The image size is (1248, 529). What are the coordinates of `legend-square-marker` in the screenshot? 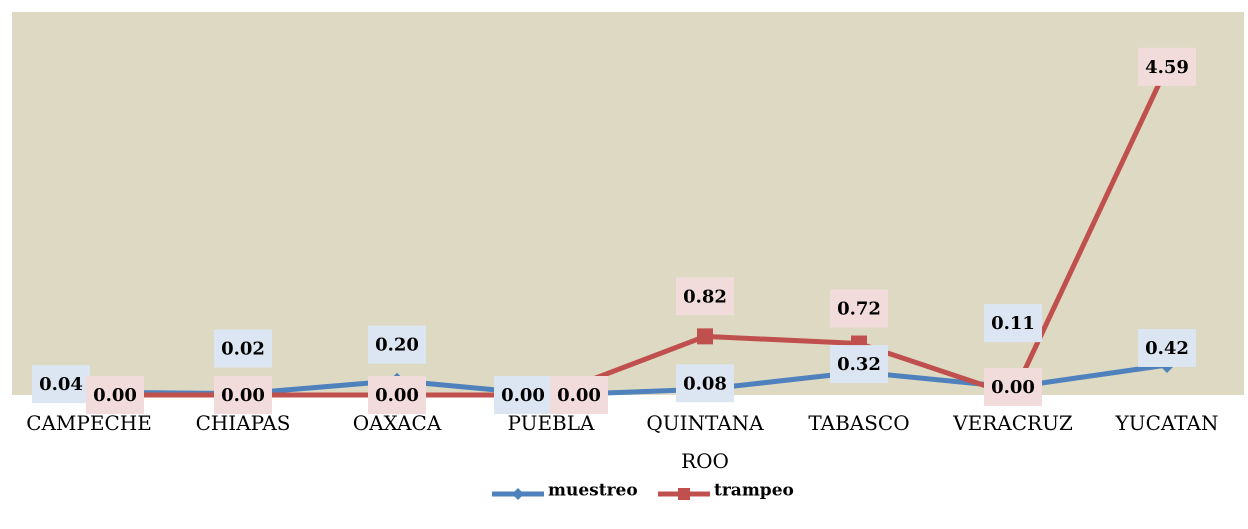 It's located at (684, 494).